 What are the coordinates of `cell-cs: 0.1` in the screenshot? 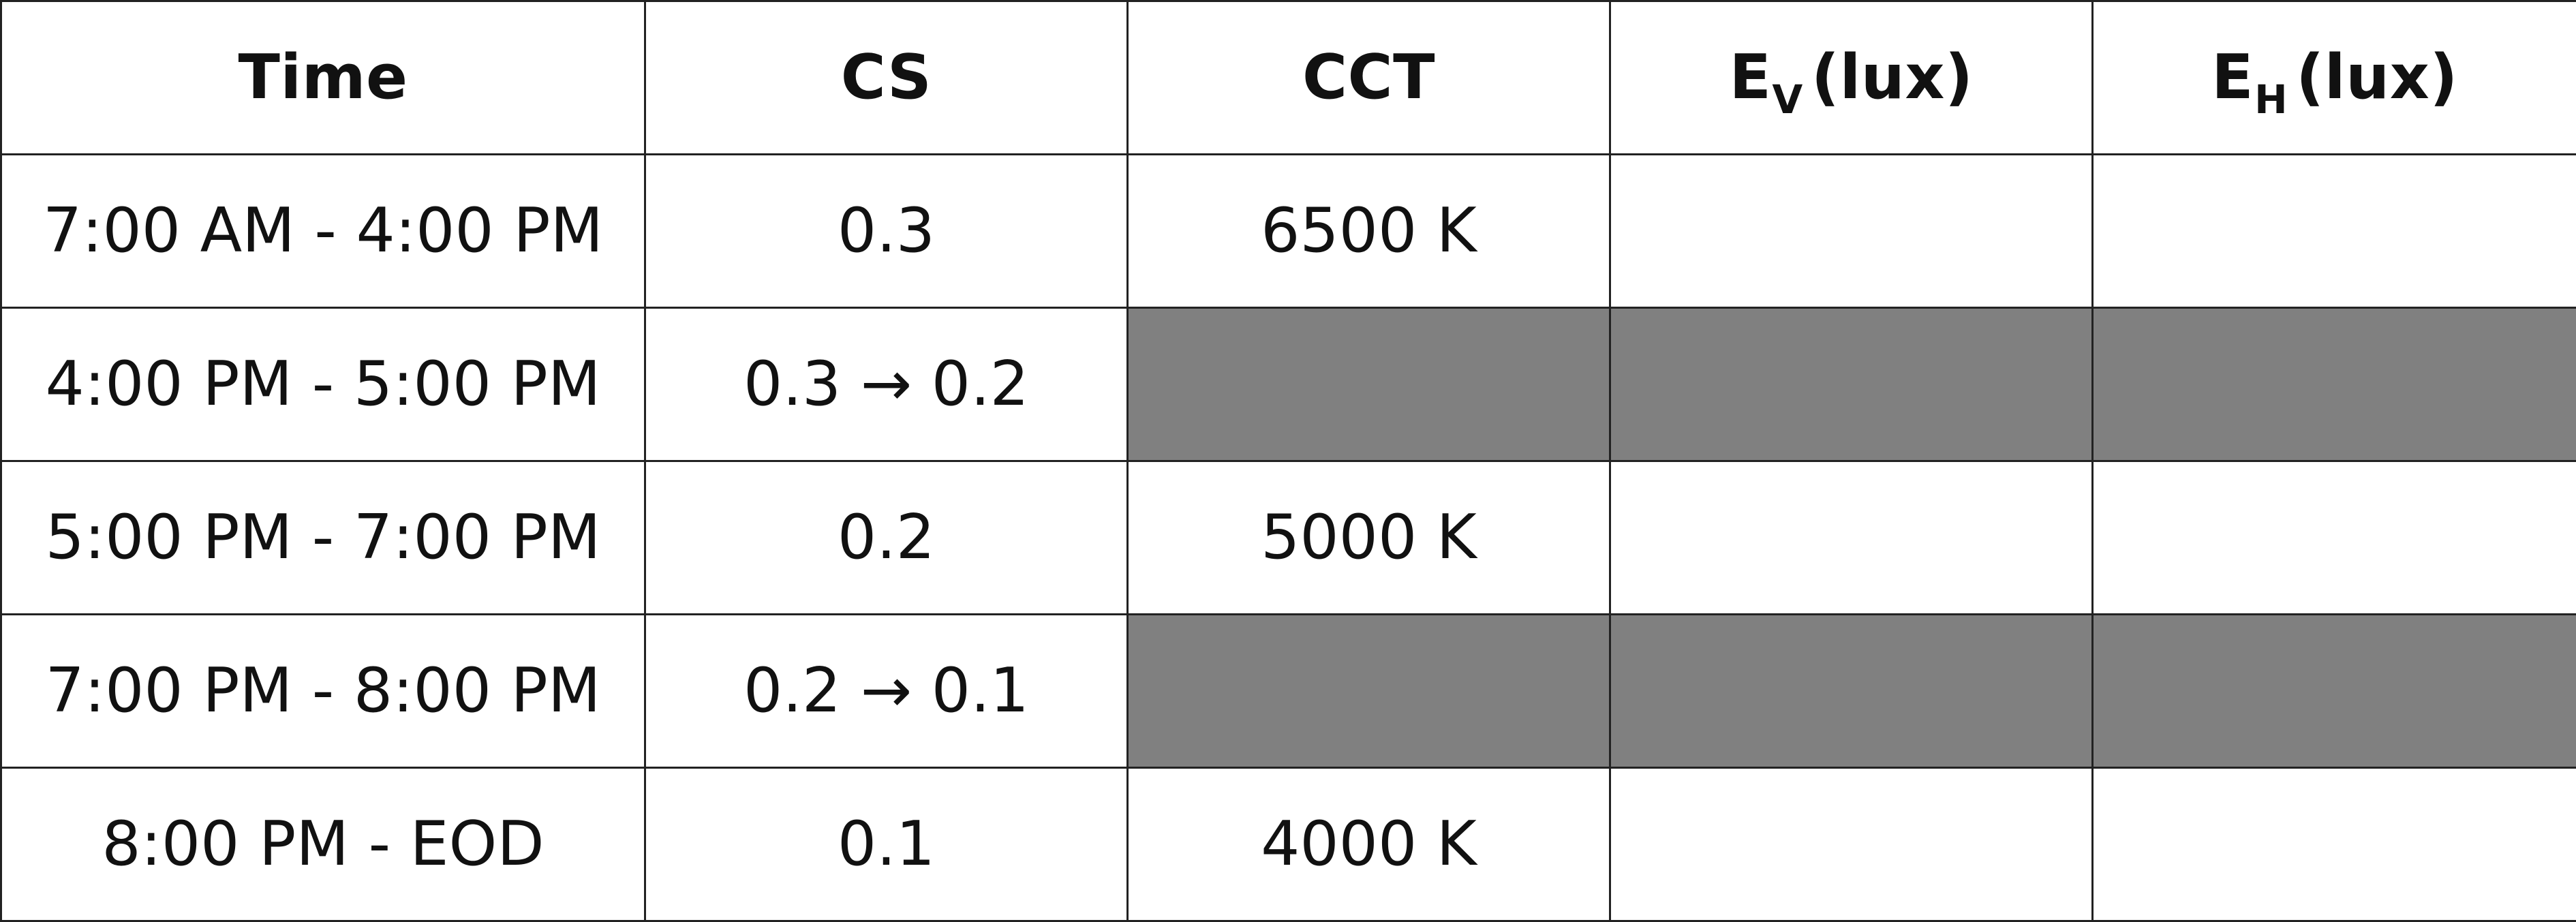 It's located at (887, 844).